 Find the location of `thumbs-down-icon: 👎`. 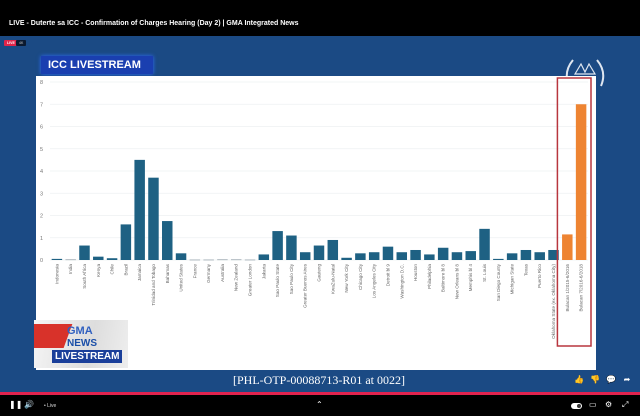

thumbs-down-icon: 👎 is located at coordinates (595, 379).